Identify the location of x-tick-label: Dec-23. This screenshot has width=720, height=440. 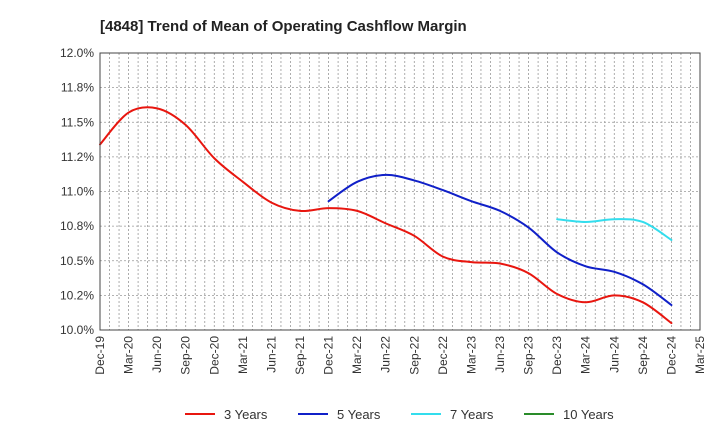
(557, 355).